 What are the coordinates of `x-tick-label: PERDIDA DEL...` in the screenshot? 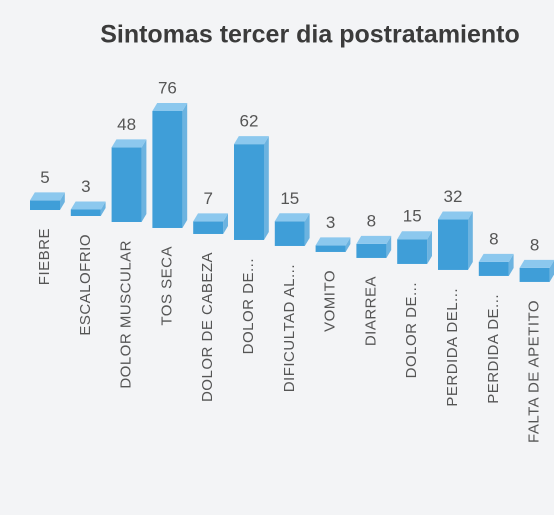 It's located at (452, 347).